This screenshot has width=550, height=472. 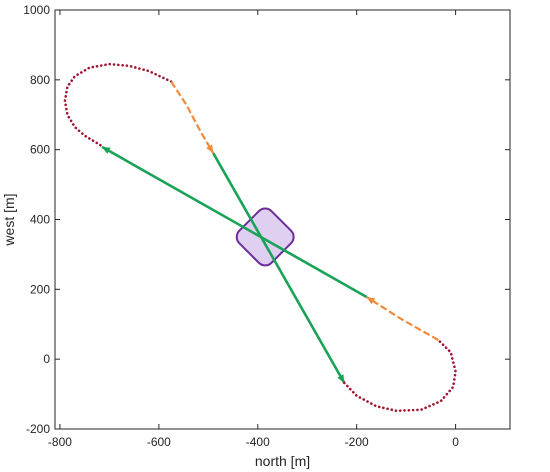 What do you see at coordinates (40, 80) in the screenshot?
I see `y-tick-label: 800` at bounding box center [40, 80].